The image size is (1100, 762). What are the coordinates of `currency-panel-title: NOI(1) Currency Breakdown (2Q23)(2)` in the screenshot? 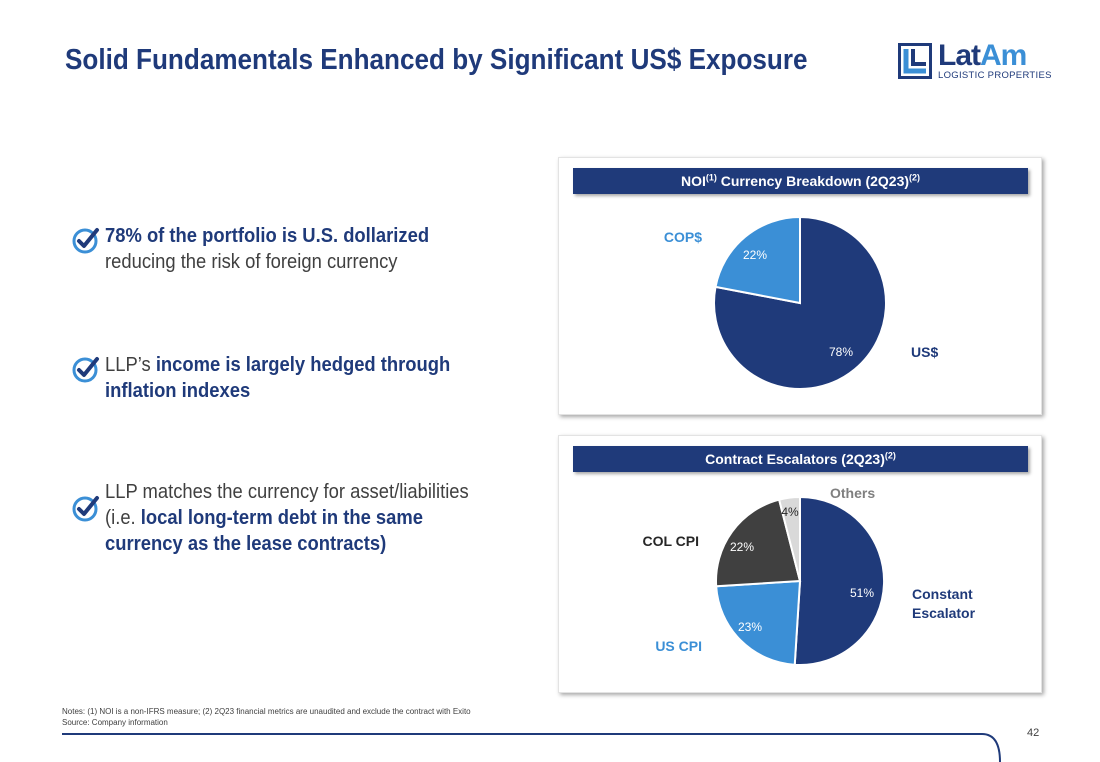 It's located at (800, 181).